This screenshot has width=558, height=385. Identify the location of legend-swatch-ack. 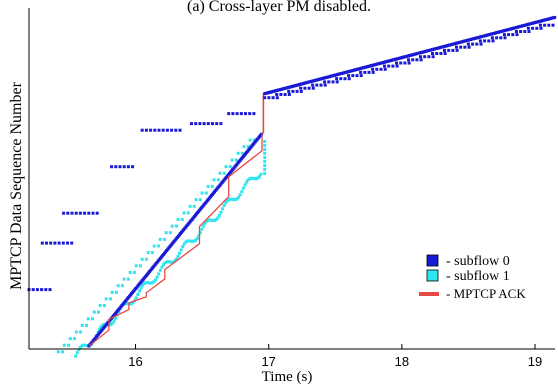
(429, 294).